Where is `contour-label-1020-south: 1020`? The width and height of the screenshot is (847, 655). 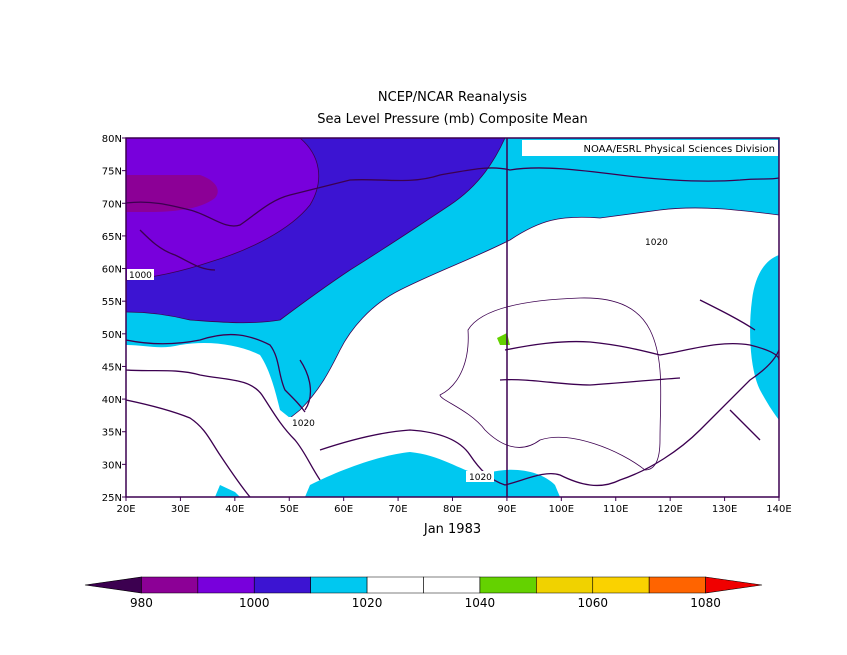 contour-label-1020-south: 1020 is located at coordinates (480, 478).